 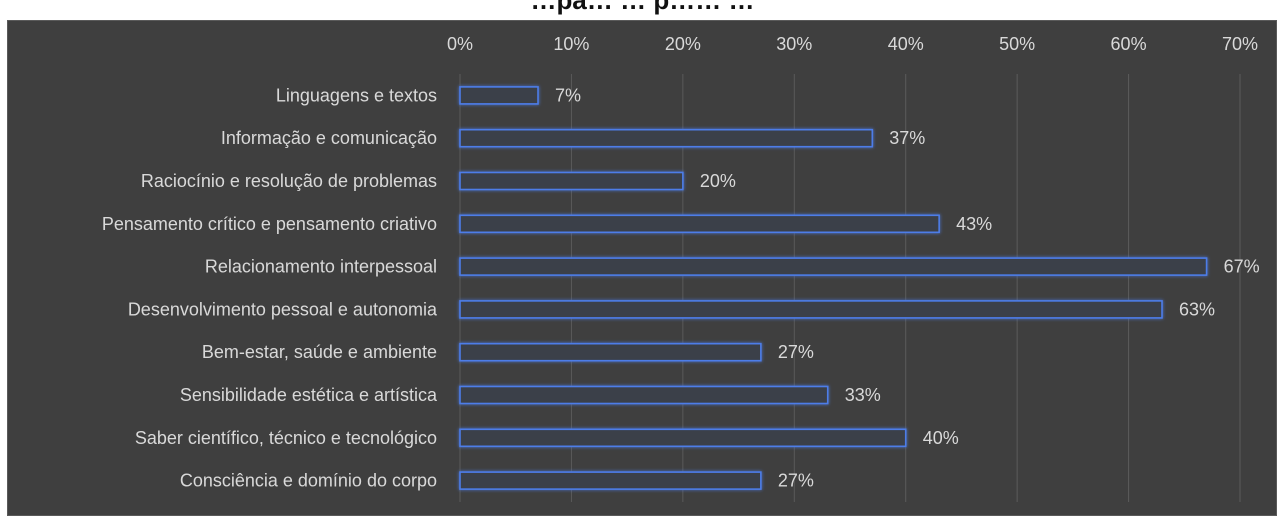 What do you see at coordinates (289, 181) in the screenshot?
I see `category-label: Raciocínio e resolução de problemas` at bounding box center [289, 181].